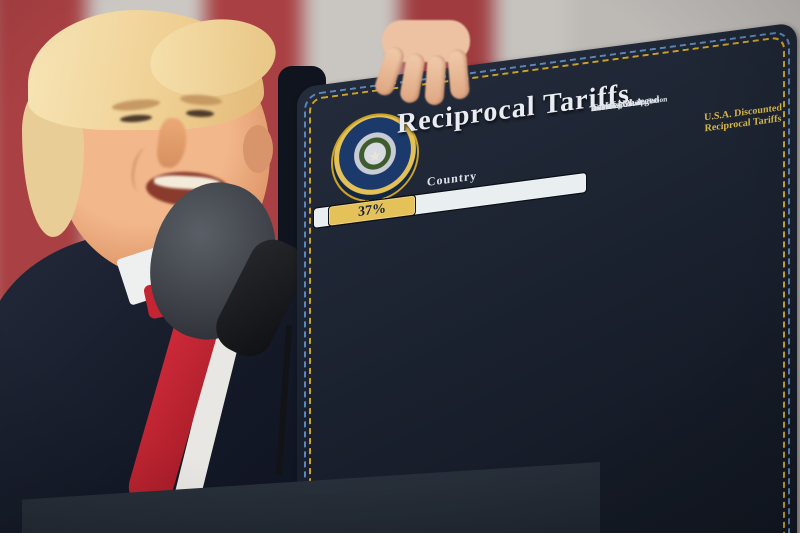 The height and width of the screenshot is (533, 800). Describe the element at coordinates (136, 118) in the screenshot. I see `eye-left` at that location.